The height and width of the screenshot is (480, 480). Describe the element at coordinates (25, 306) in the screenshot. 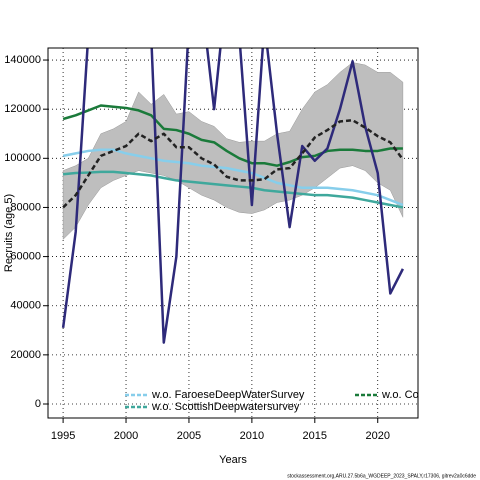

I see `y-tick-label: 40000` at that location.